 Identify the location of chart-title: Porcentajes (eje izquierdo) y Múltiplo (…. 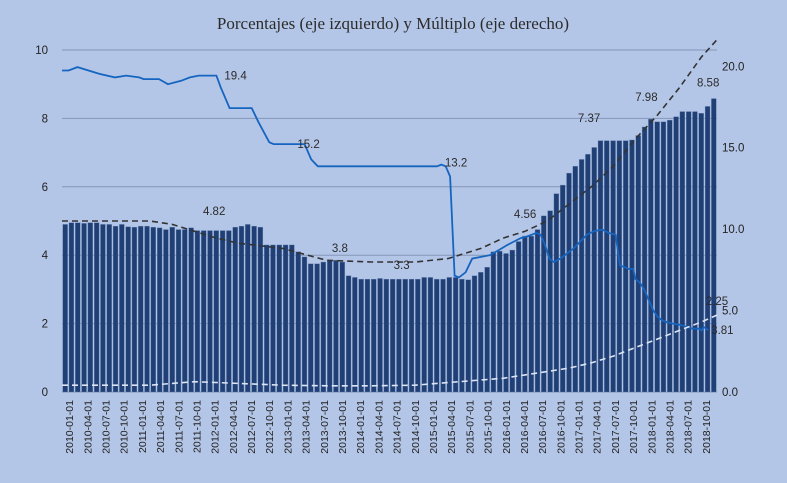
(393, 23).